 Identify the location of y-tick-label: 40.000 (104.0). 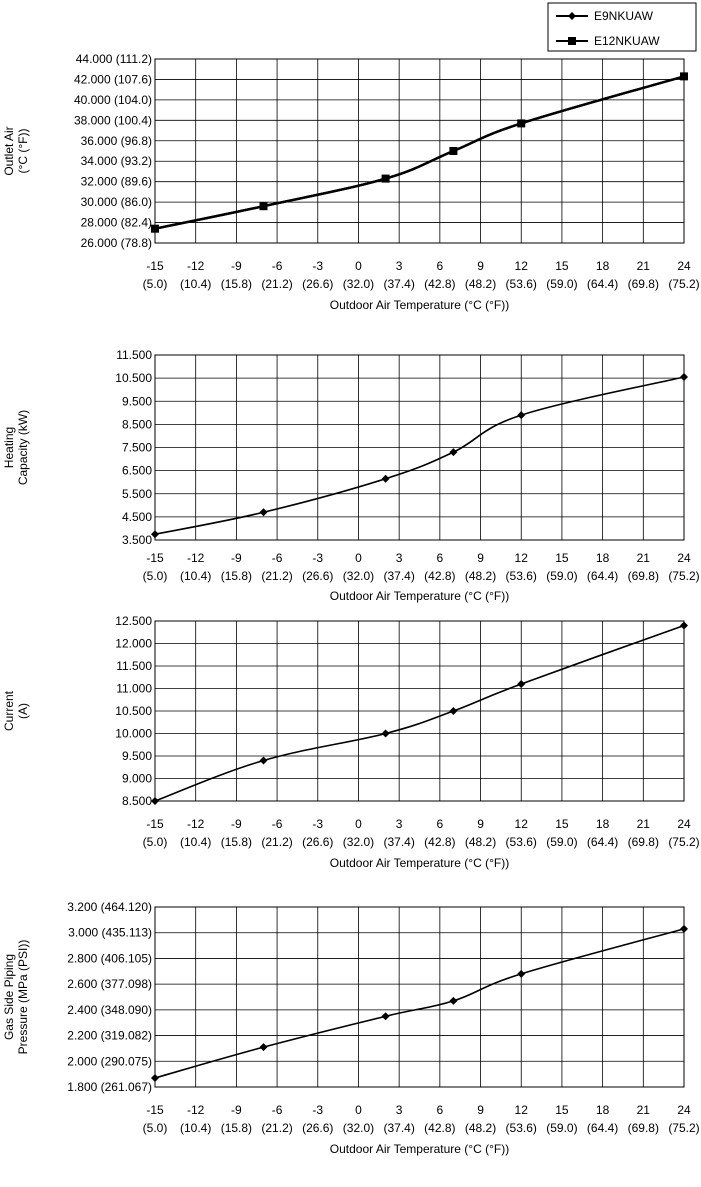
(113, 100).